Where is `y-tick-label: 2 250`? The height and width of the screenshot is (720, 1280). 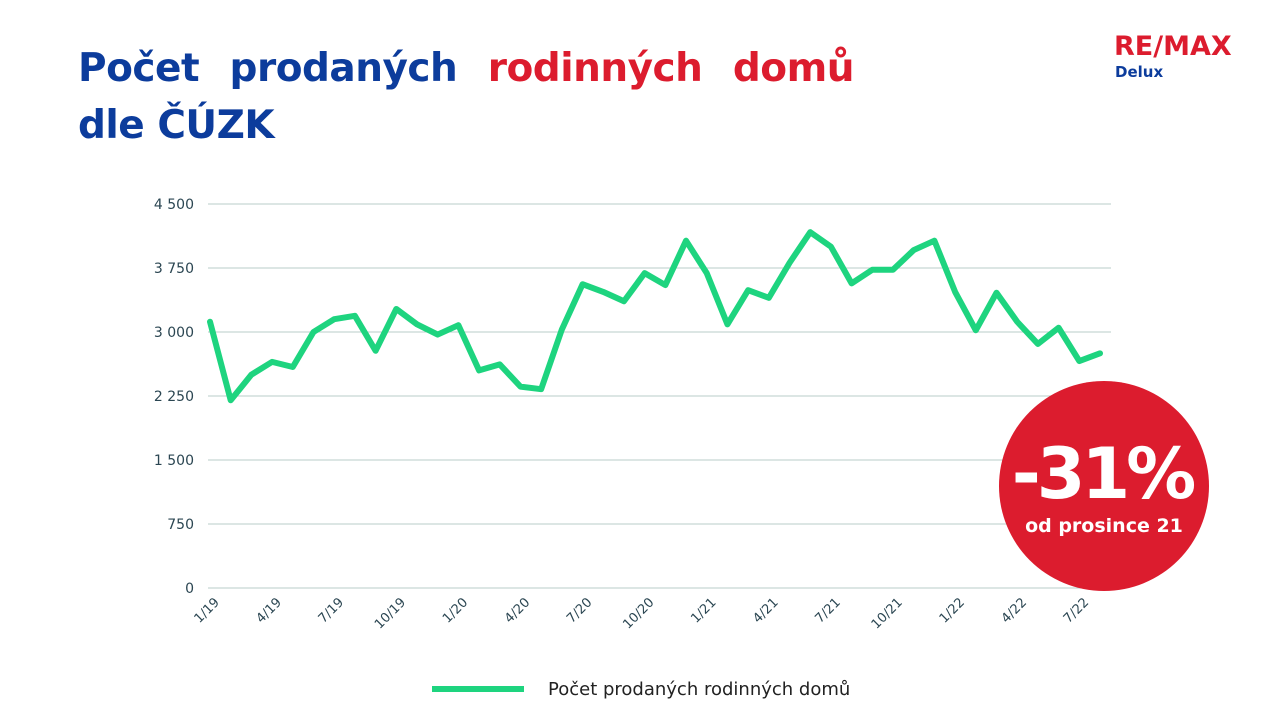
y-tick-label: 2 250 is located at coordinates (174, 397).